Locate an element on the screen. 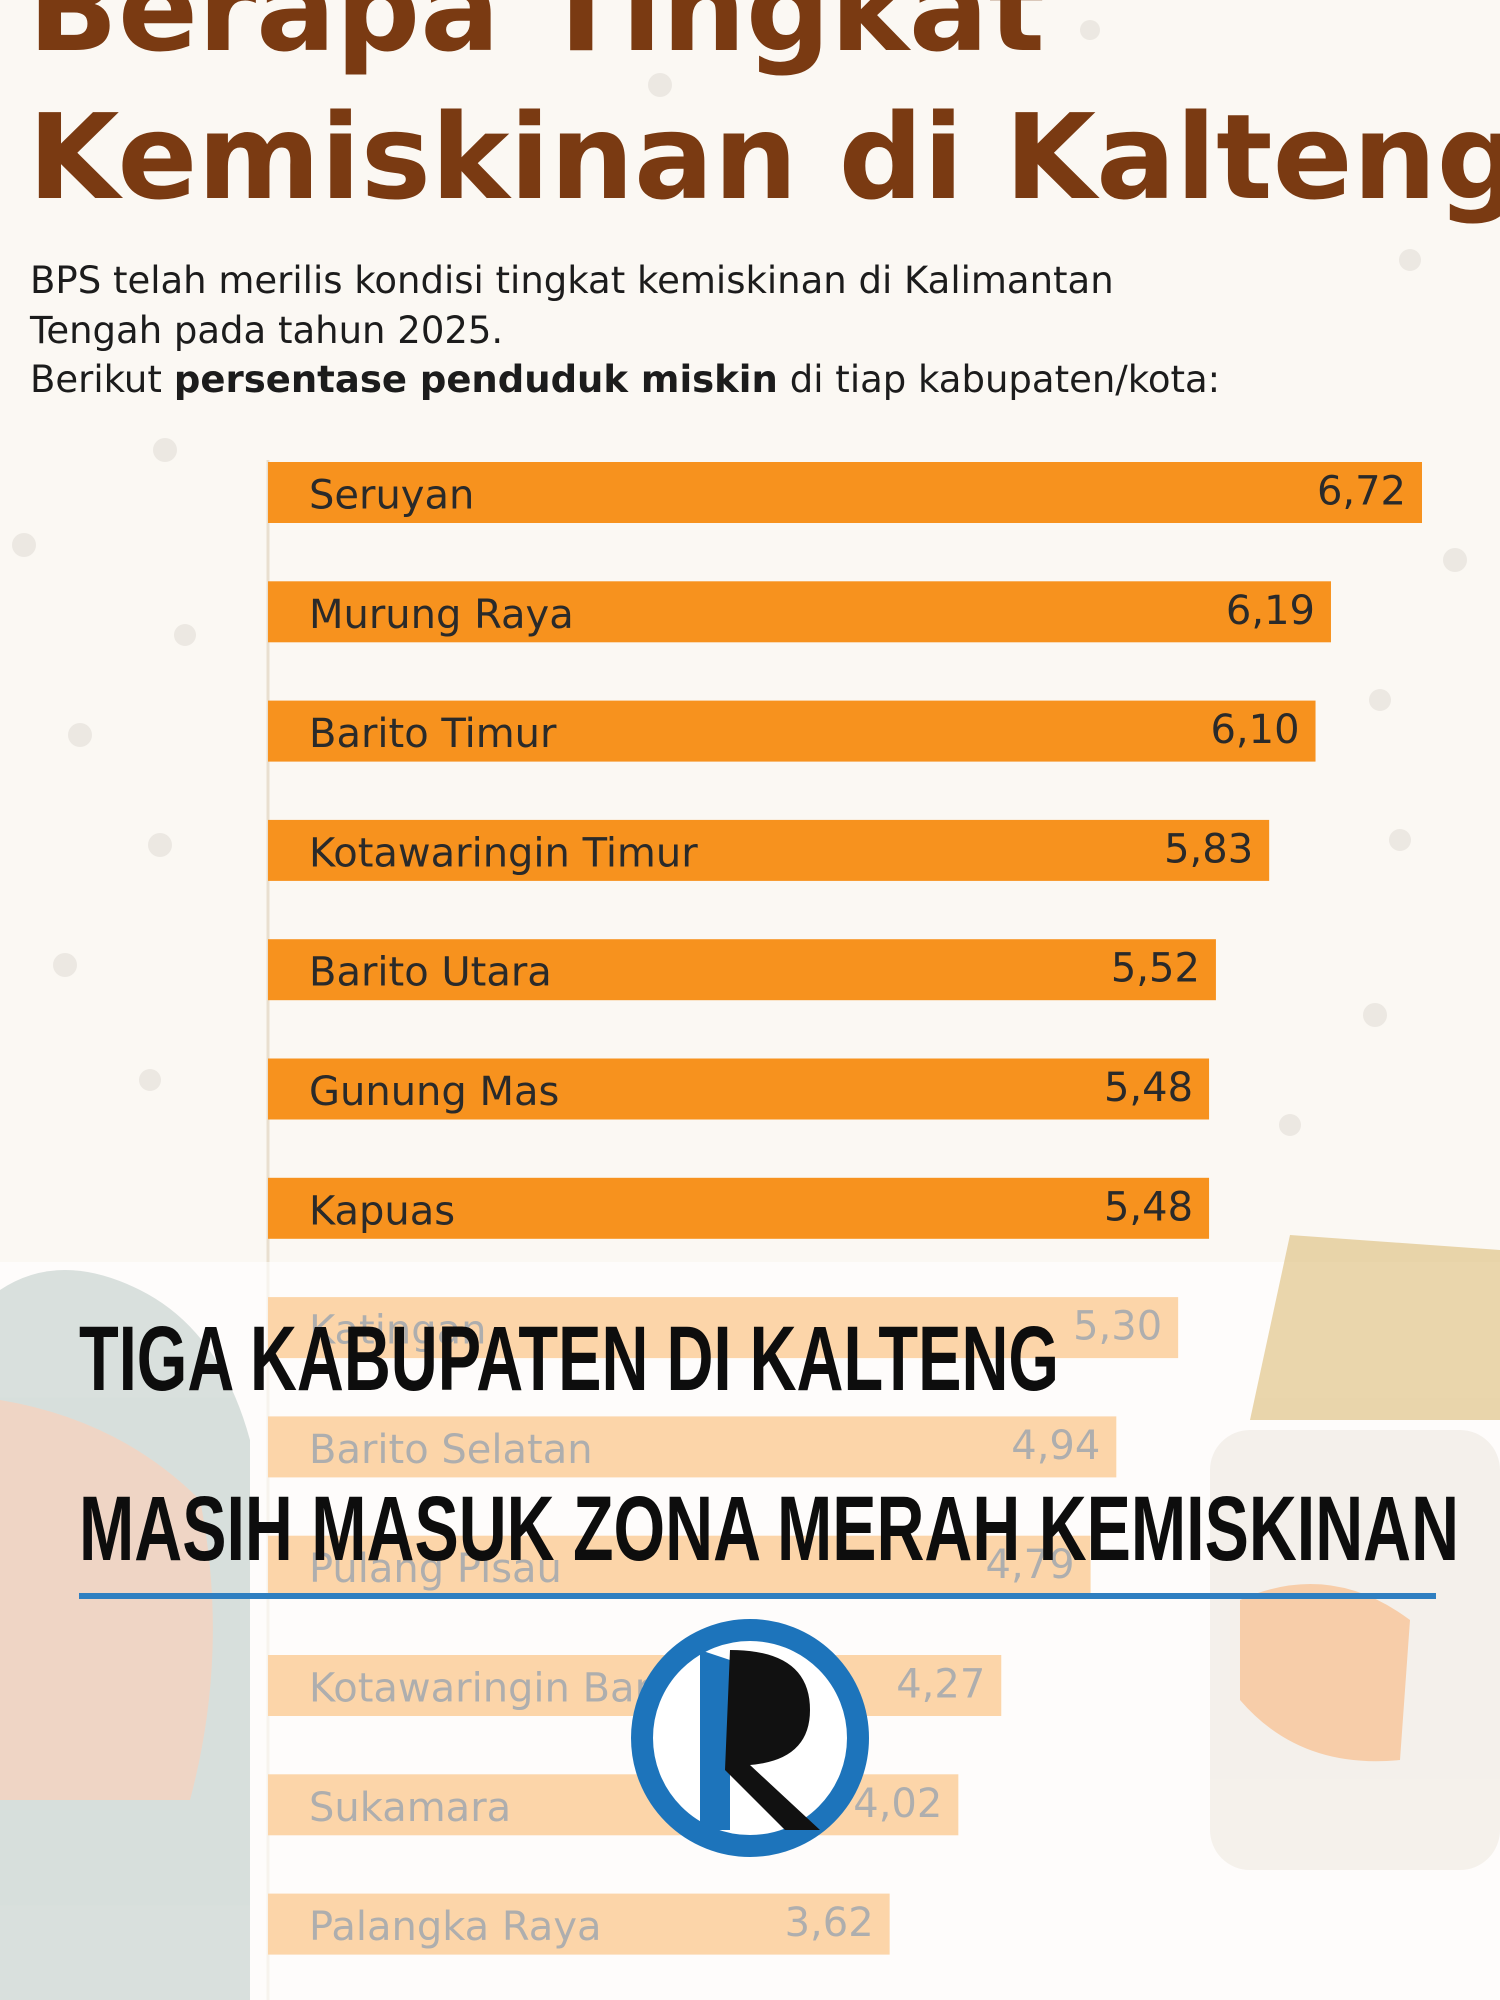  value-label: 6,19 is located at coordinates (1270, 611).